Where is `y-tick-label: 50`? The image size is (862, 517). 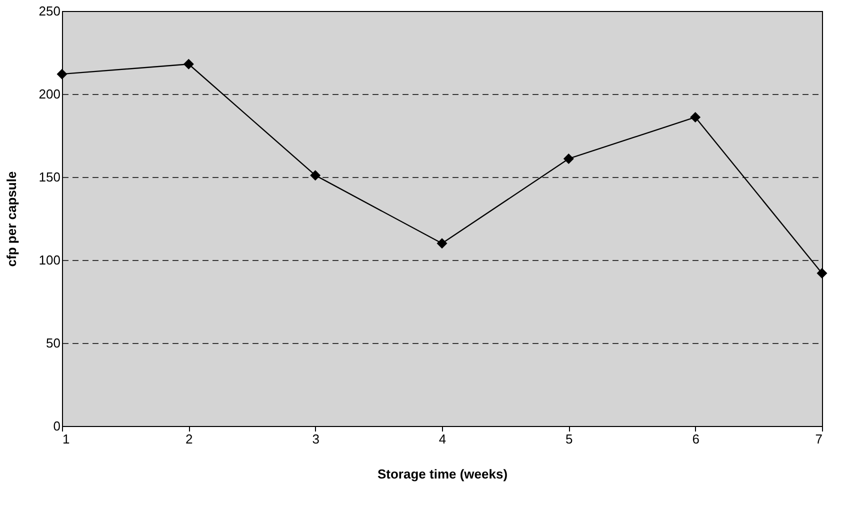
y-tick-label: 50 is located at coordinates (53, 343).